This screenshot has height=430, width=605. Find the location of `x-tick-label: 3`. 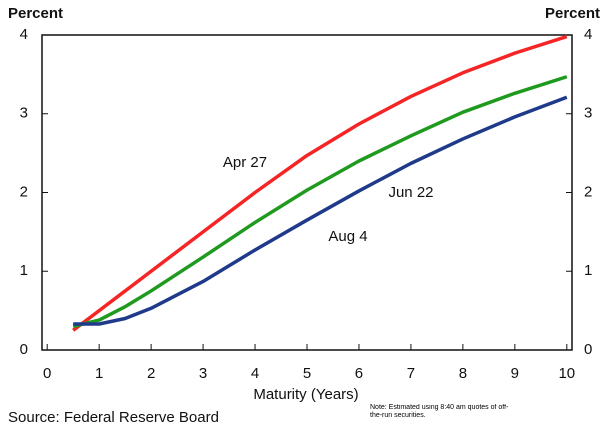

x-tick-label: 3 is located at coordinates (203, 373).